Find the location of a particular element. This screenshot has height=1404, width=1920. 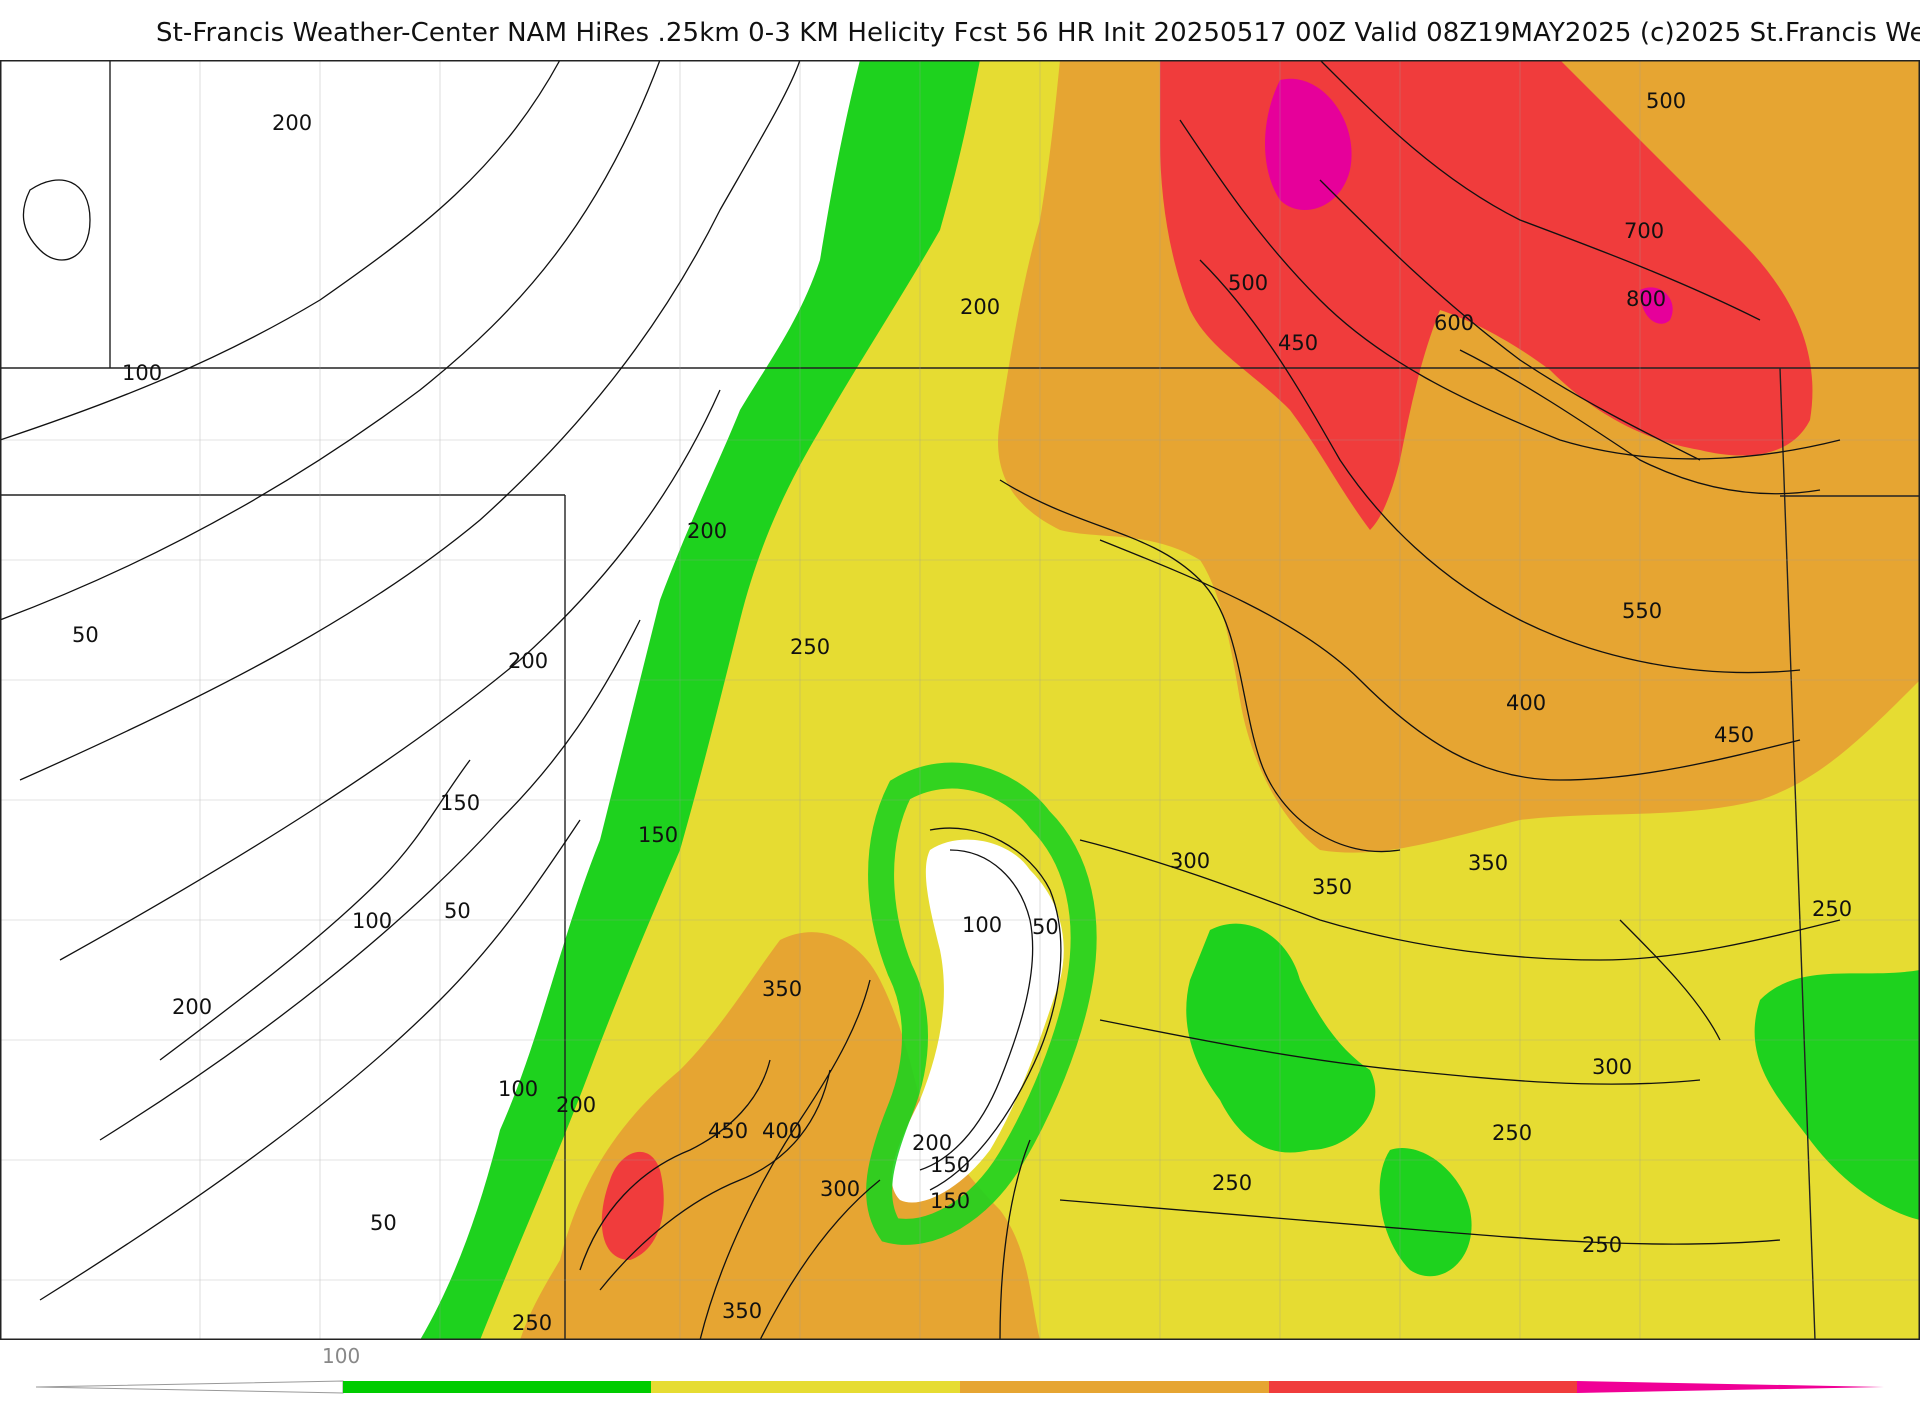

fill-red-southwest is located at coordinates (632, 1205).